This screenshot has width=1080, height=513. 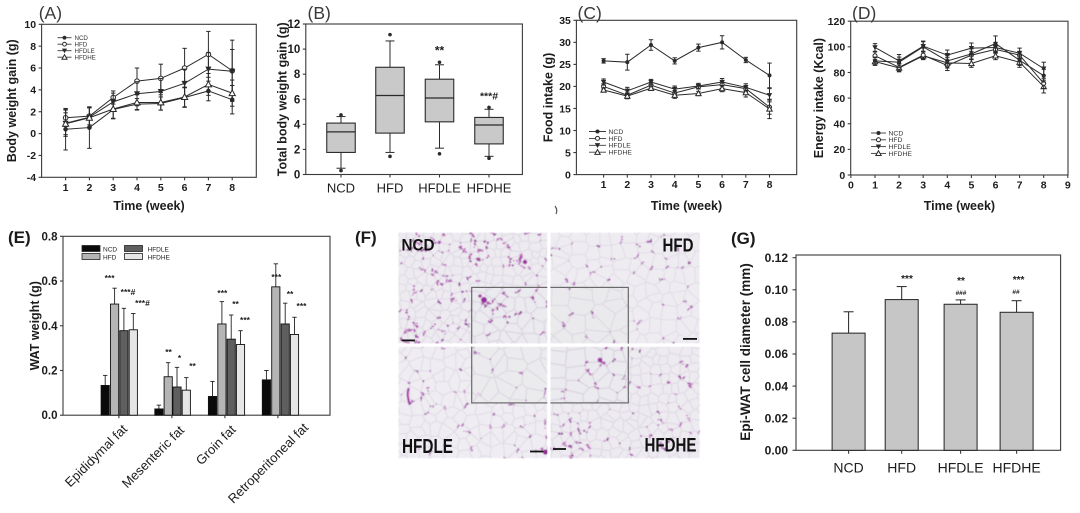 What do you see at coordinates (745, 352) in the screenshot?
I see `svg-text: Epi-WAT cell diameter (mm)` at bounding box center [745, 352].